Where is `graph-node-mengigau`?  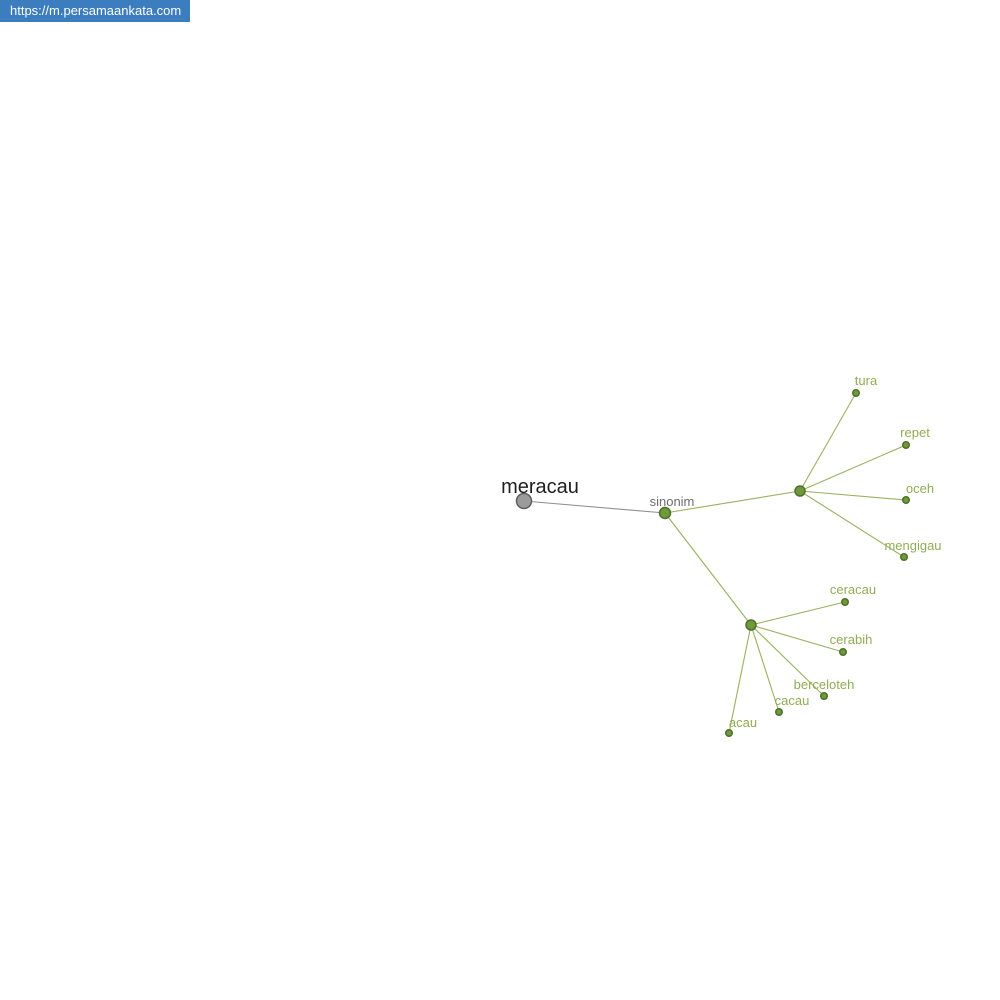 graph-node-mengigau is located at coordinates (904, 557).